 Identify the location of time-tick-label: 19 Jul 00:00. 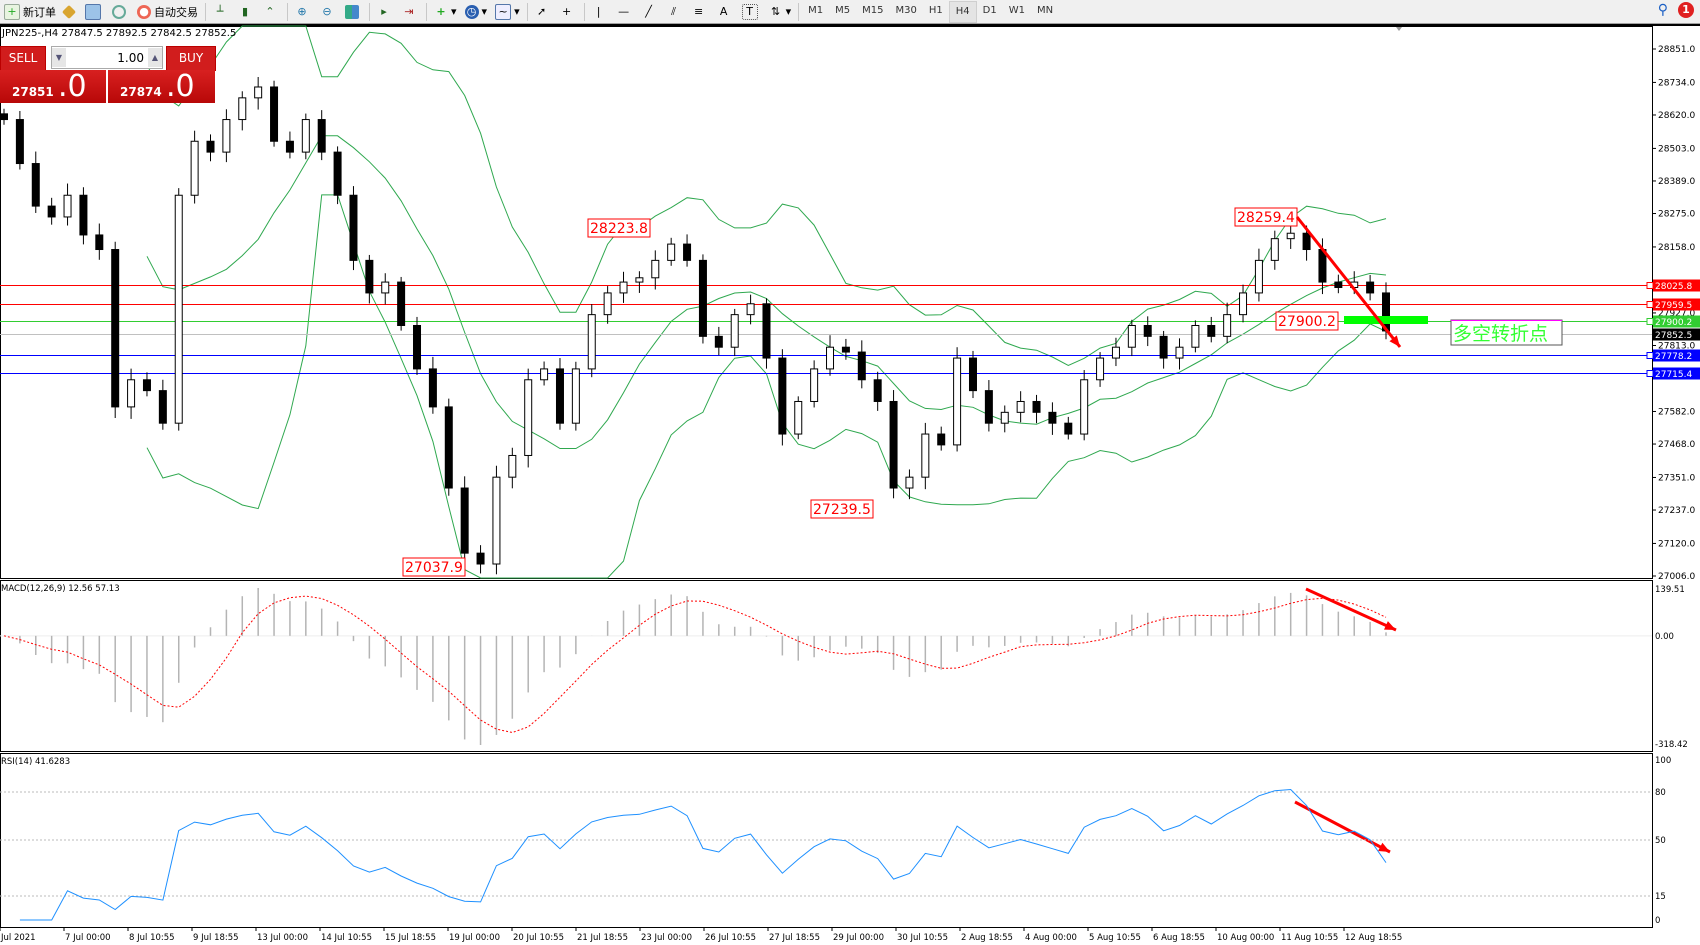
(474, 938).